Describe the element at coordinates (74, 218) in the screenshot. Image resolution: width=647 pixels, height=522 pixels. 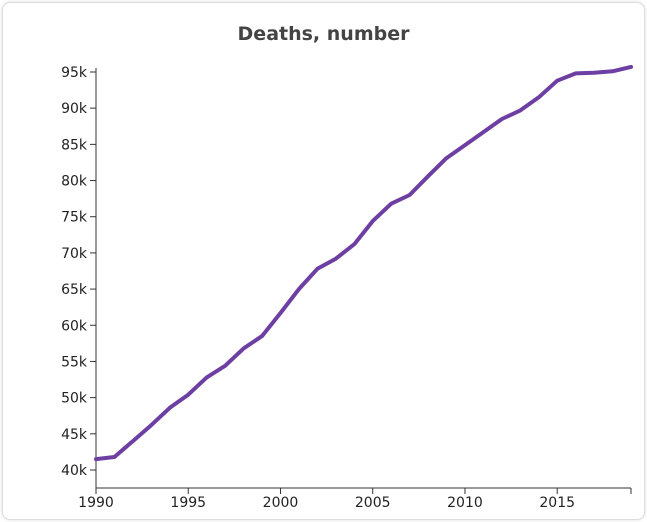
I see `y-tick-label: 75k` at that location.